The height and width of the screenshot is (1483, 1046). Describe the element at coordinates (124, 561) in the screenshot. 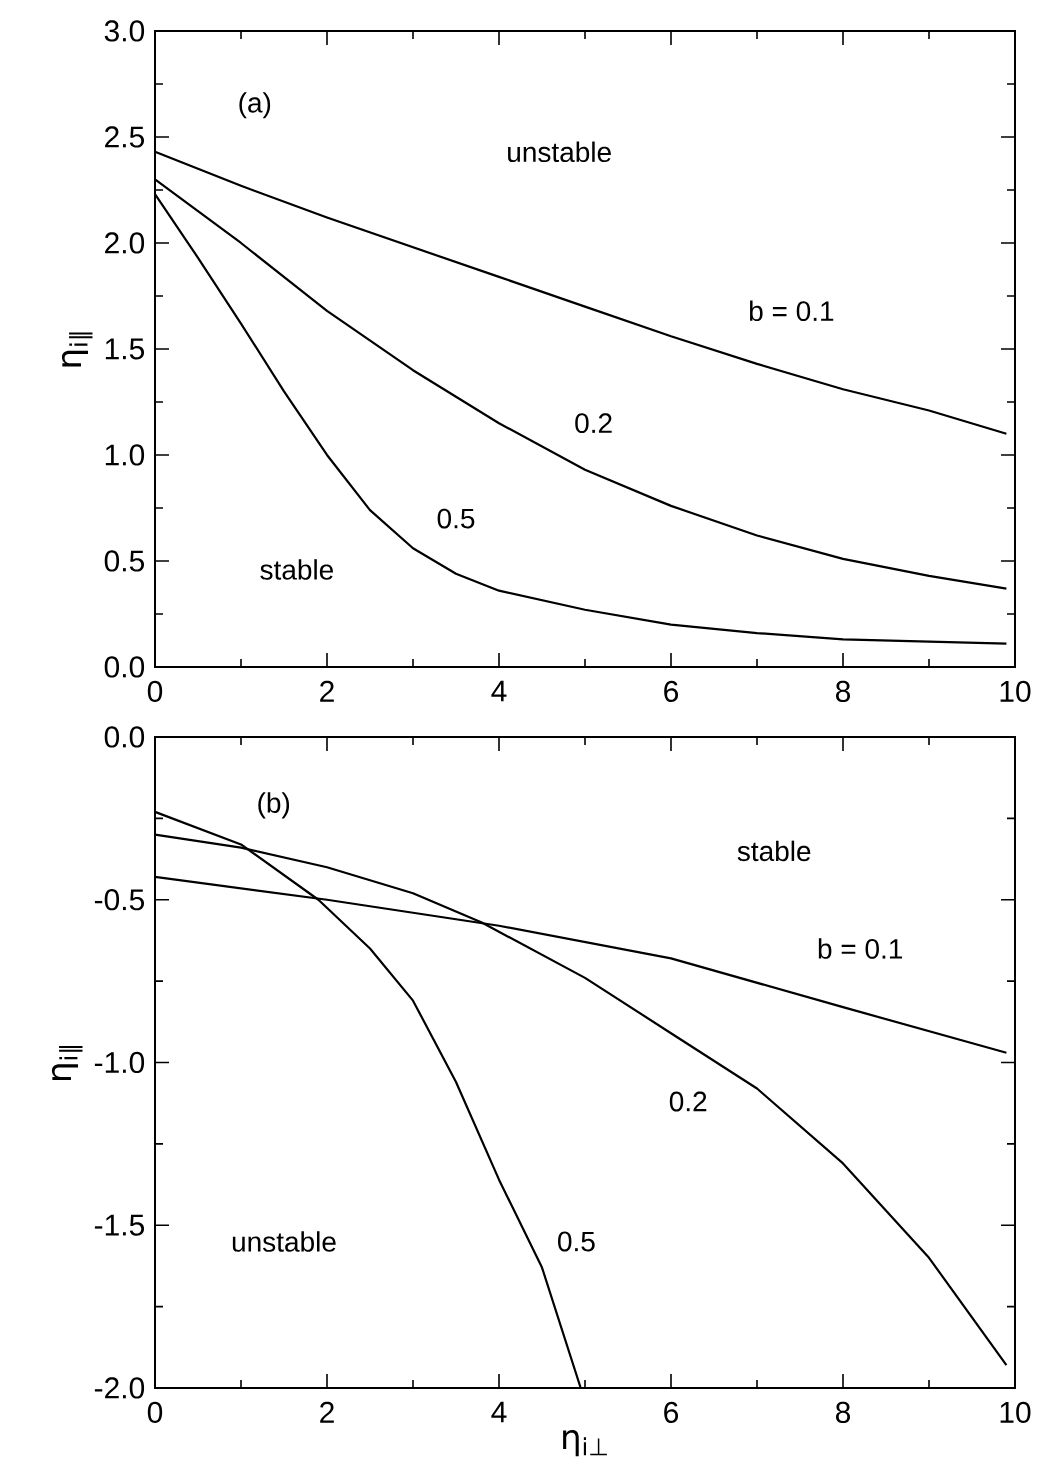

I see `y-tick-label: 0.5` at that location.